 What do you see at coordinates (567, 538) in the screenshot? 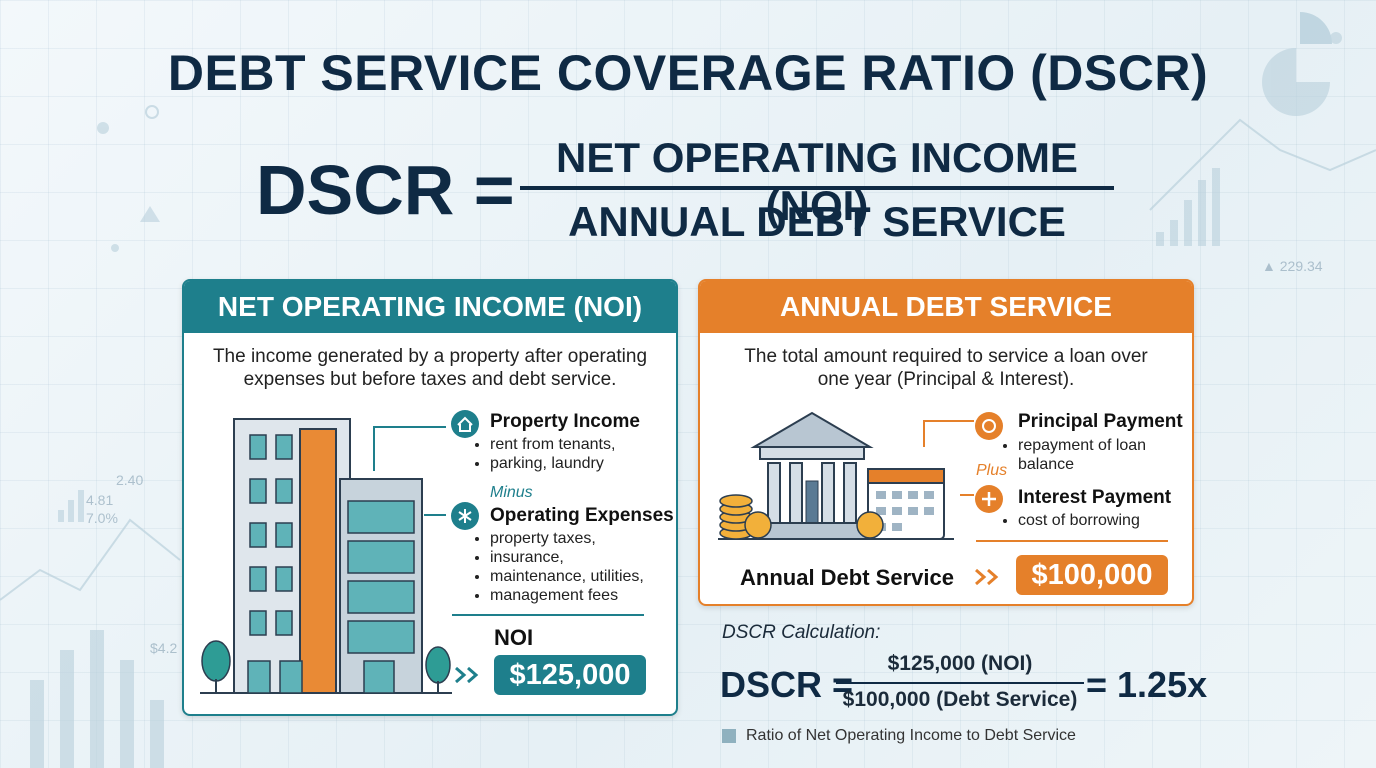
I see `expenses-item: property taxes,` at bounding box center [567, 538].